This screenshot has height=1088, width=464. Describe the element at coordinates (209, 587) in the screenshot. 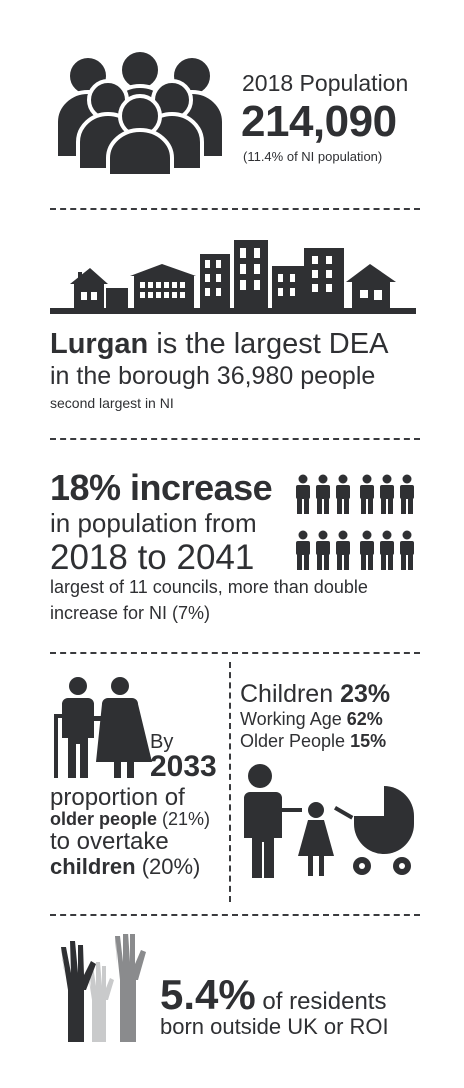

I see `growth-line4: largest of 11 councils, more than double` at that location.